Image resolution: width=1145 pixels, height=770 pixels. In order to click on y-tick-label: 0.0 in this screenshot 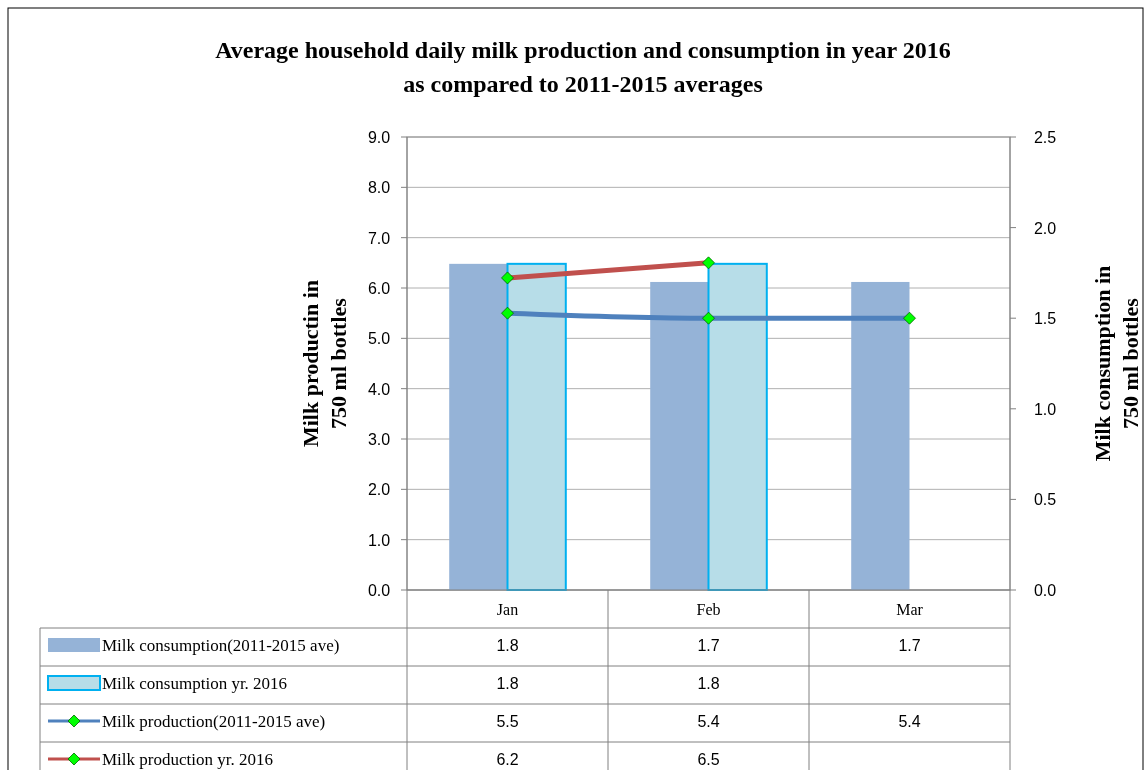, I will do `click(379, 590)`.